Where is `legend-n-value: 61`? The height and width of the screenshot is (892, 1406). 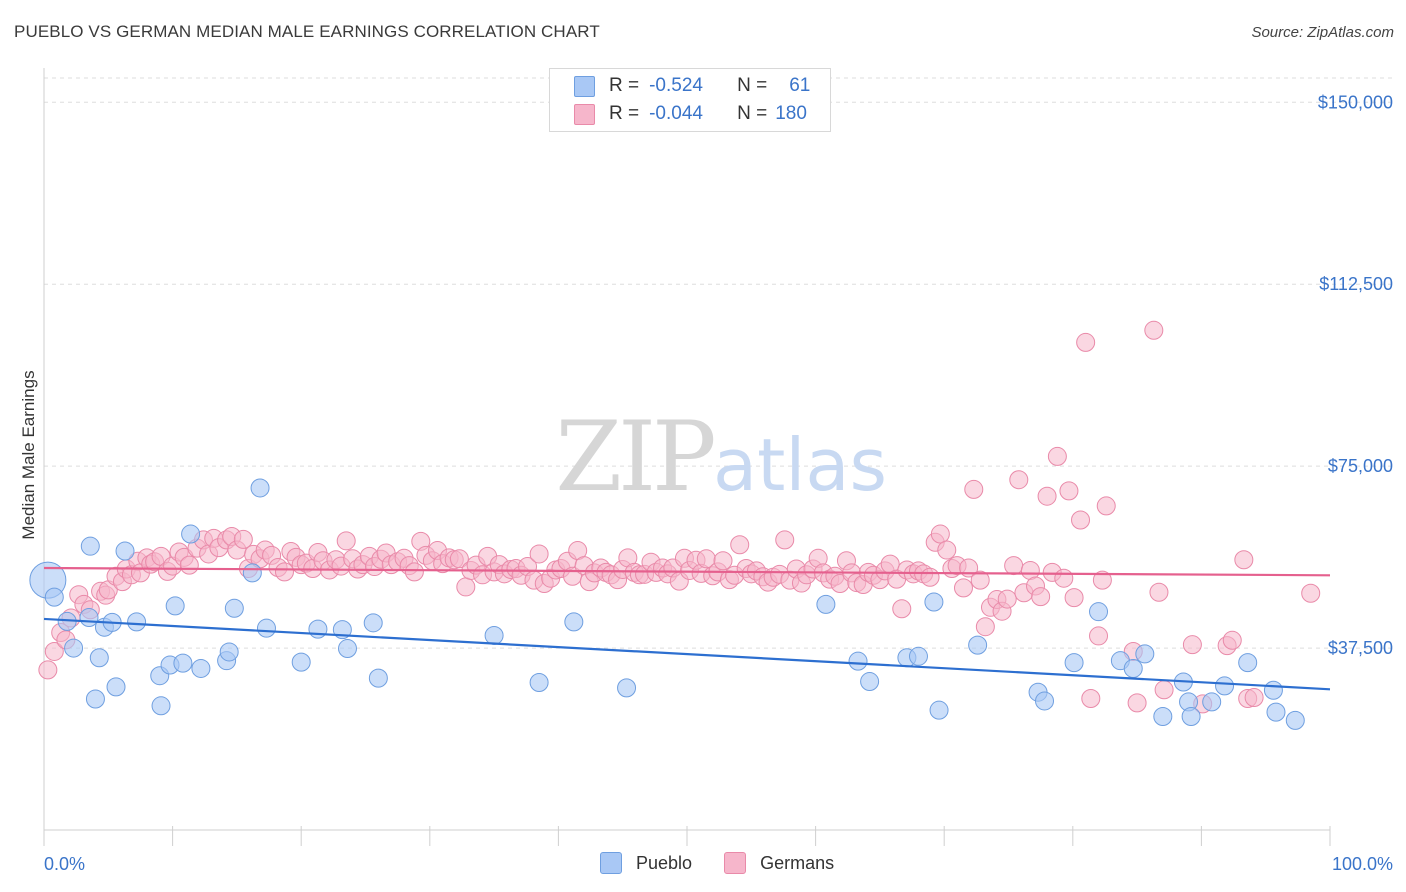 legend-n-value: 61 is located at coordinates (800, 85).